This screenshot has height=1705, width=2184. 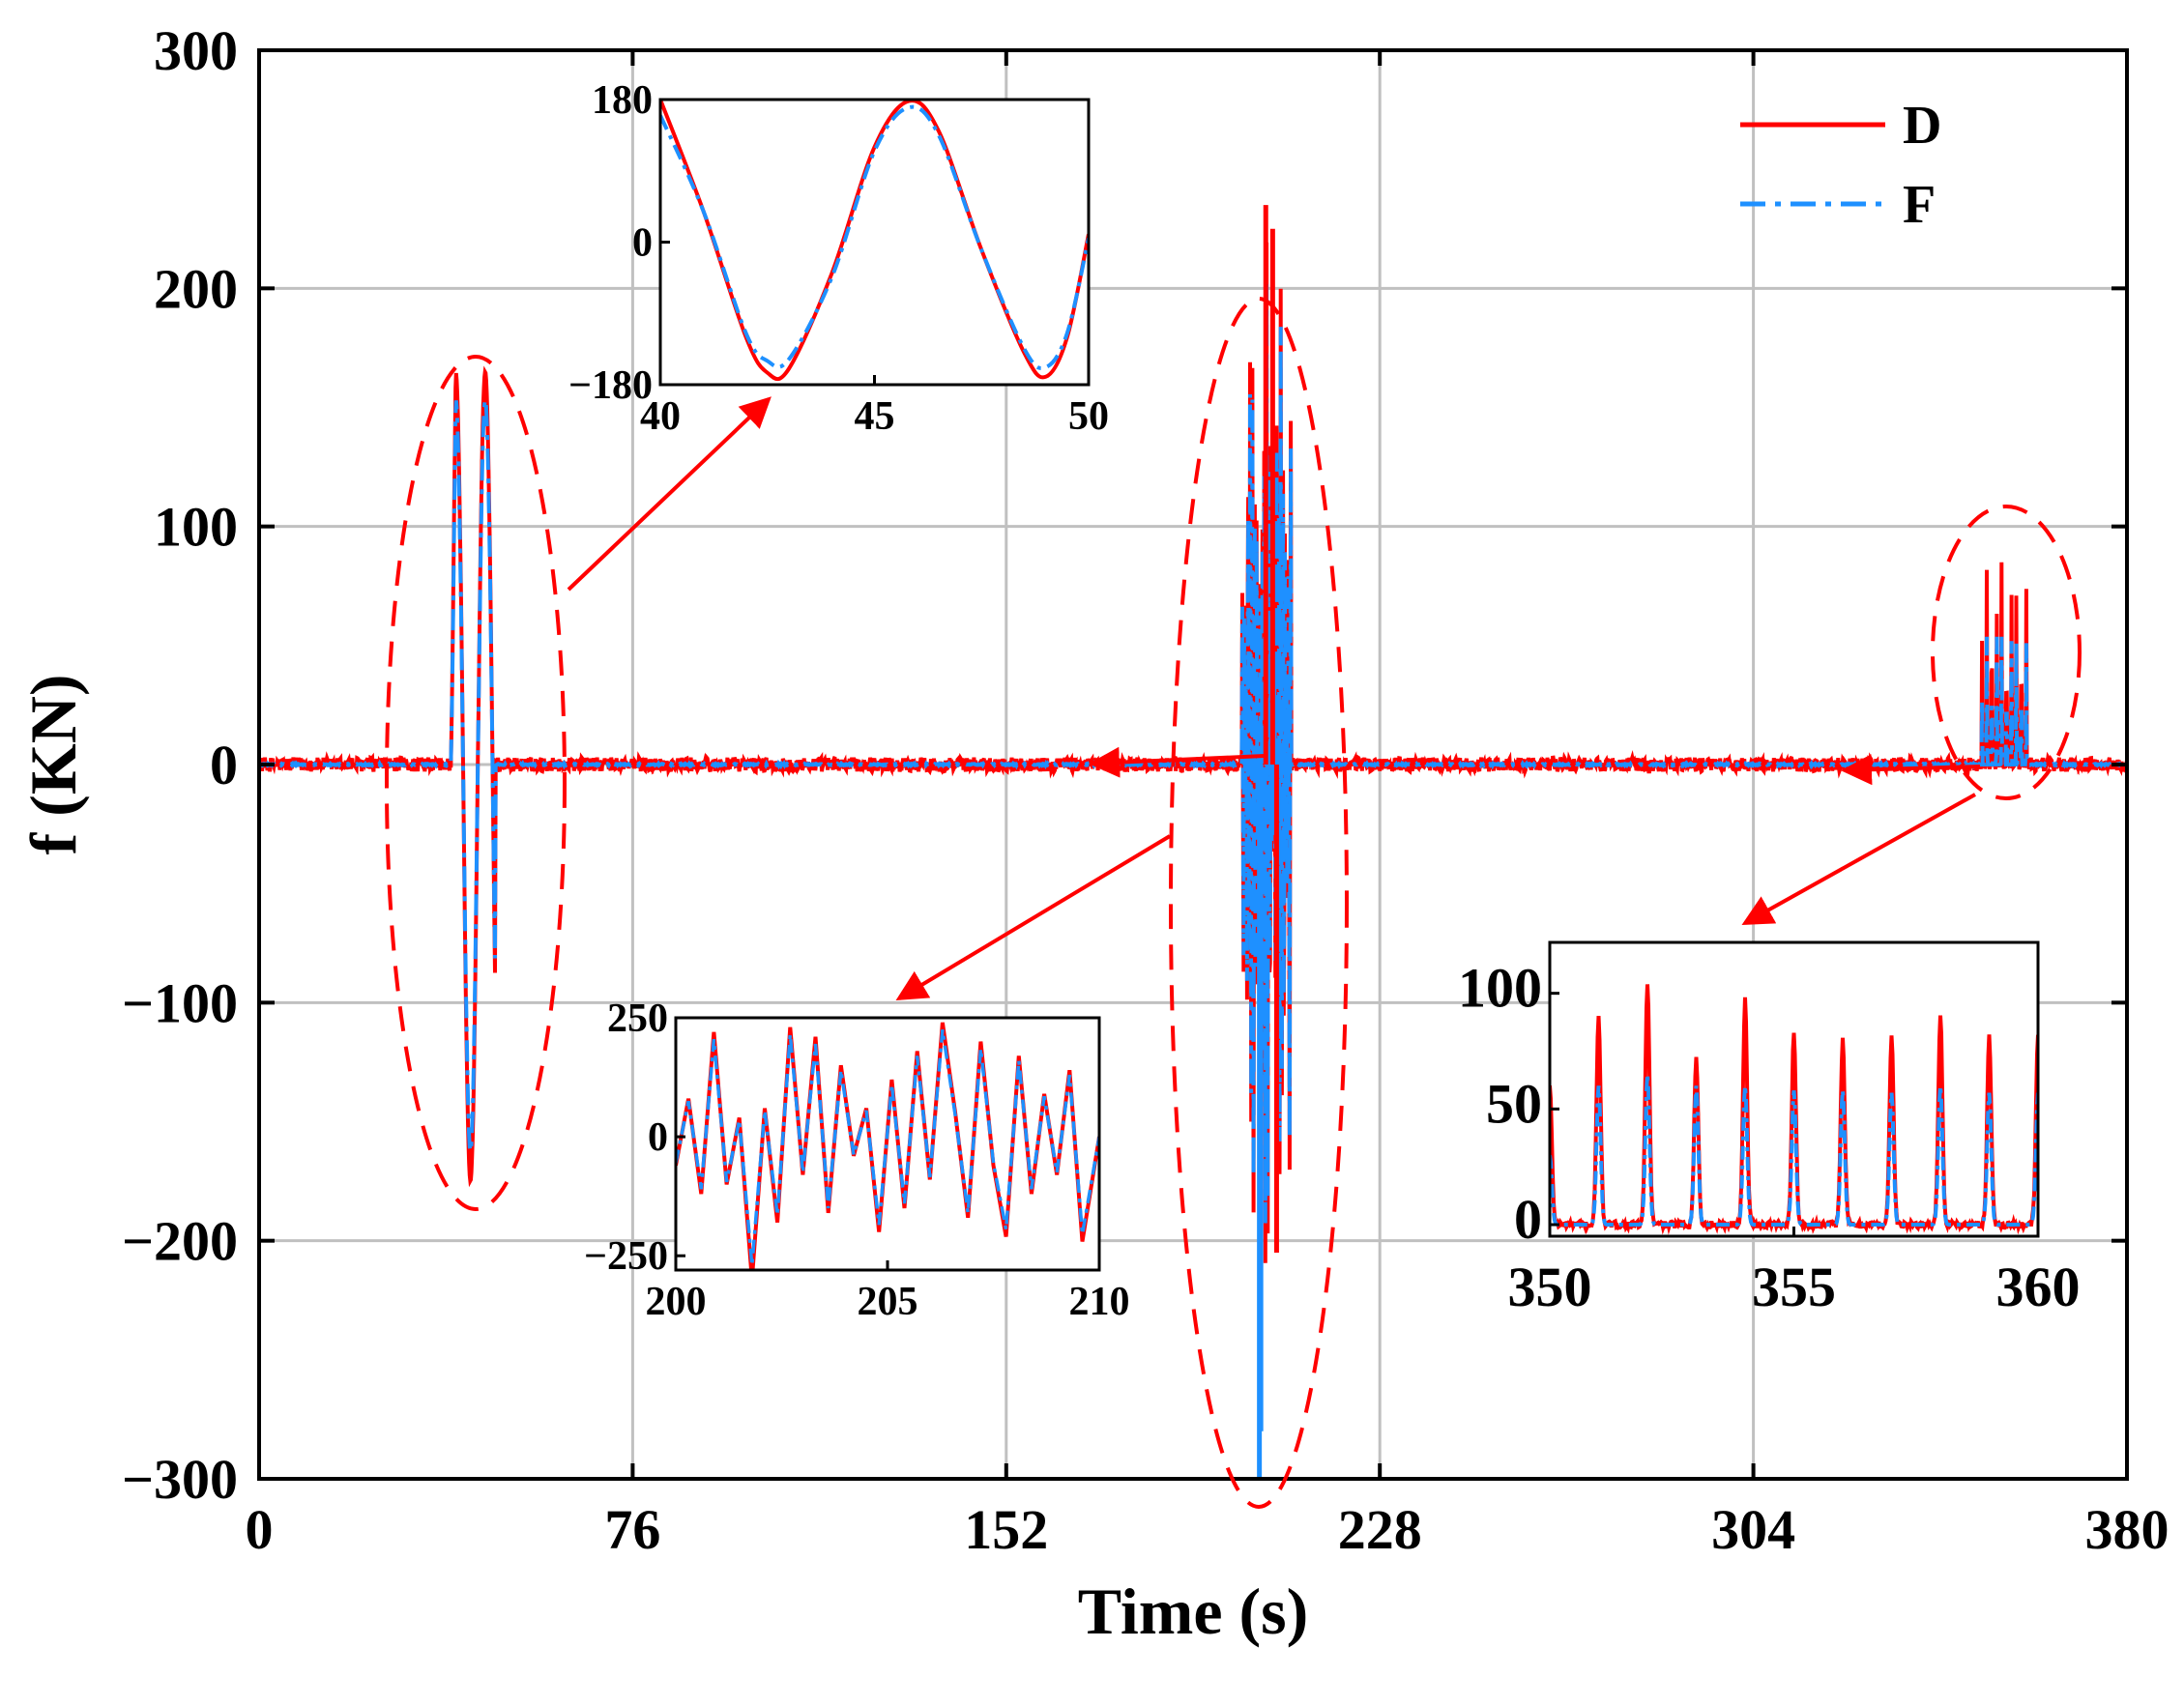 I want to click on inset-3-series-f, so click(x=1794, y=1151).